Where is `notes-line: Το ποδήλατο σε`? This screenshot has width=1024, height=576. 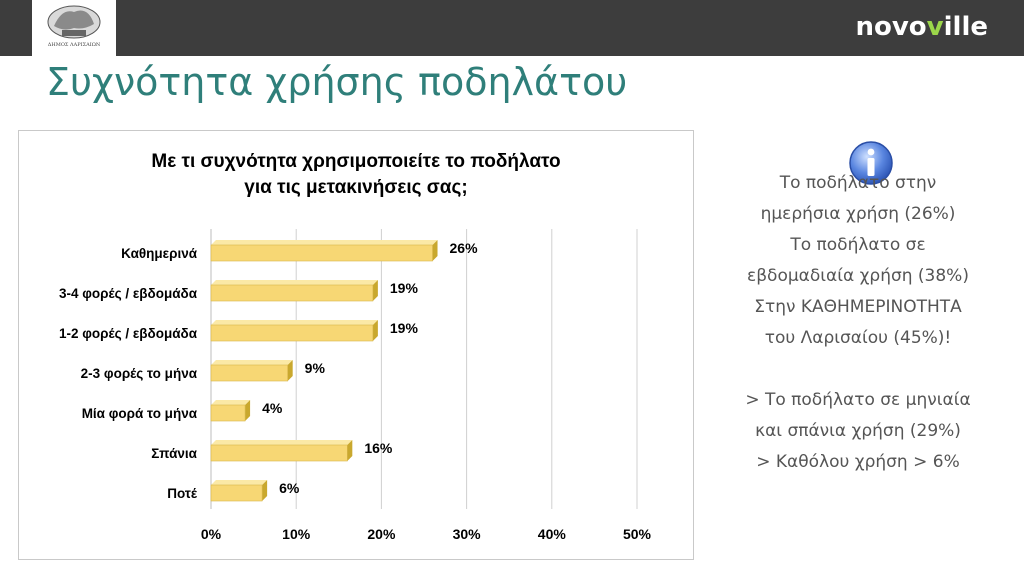 notes-line: Το ποδήλατο σε is located at coordinates (858, 245).